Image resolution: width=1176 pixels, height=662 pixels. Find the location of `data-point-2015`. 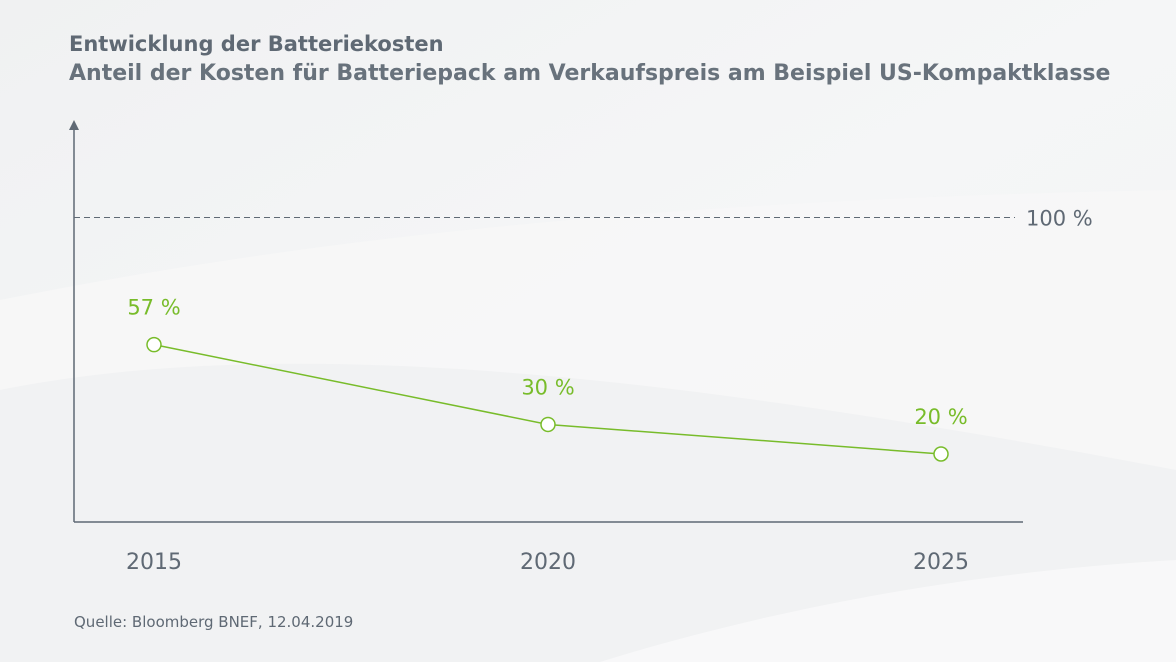

data-point-2015 is located at coordinates (154, 344).